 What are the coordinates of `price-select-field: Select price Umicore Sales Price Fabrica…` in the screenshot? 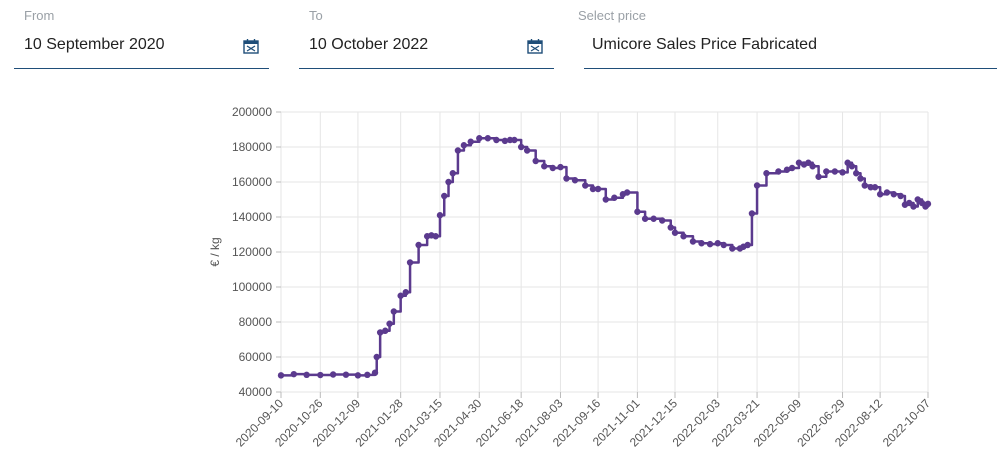 It's located at (787, 36).